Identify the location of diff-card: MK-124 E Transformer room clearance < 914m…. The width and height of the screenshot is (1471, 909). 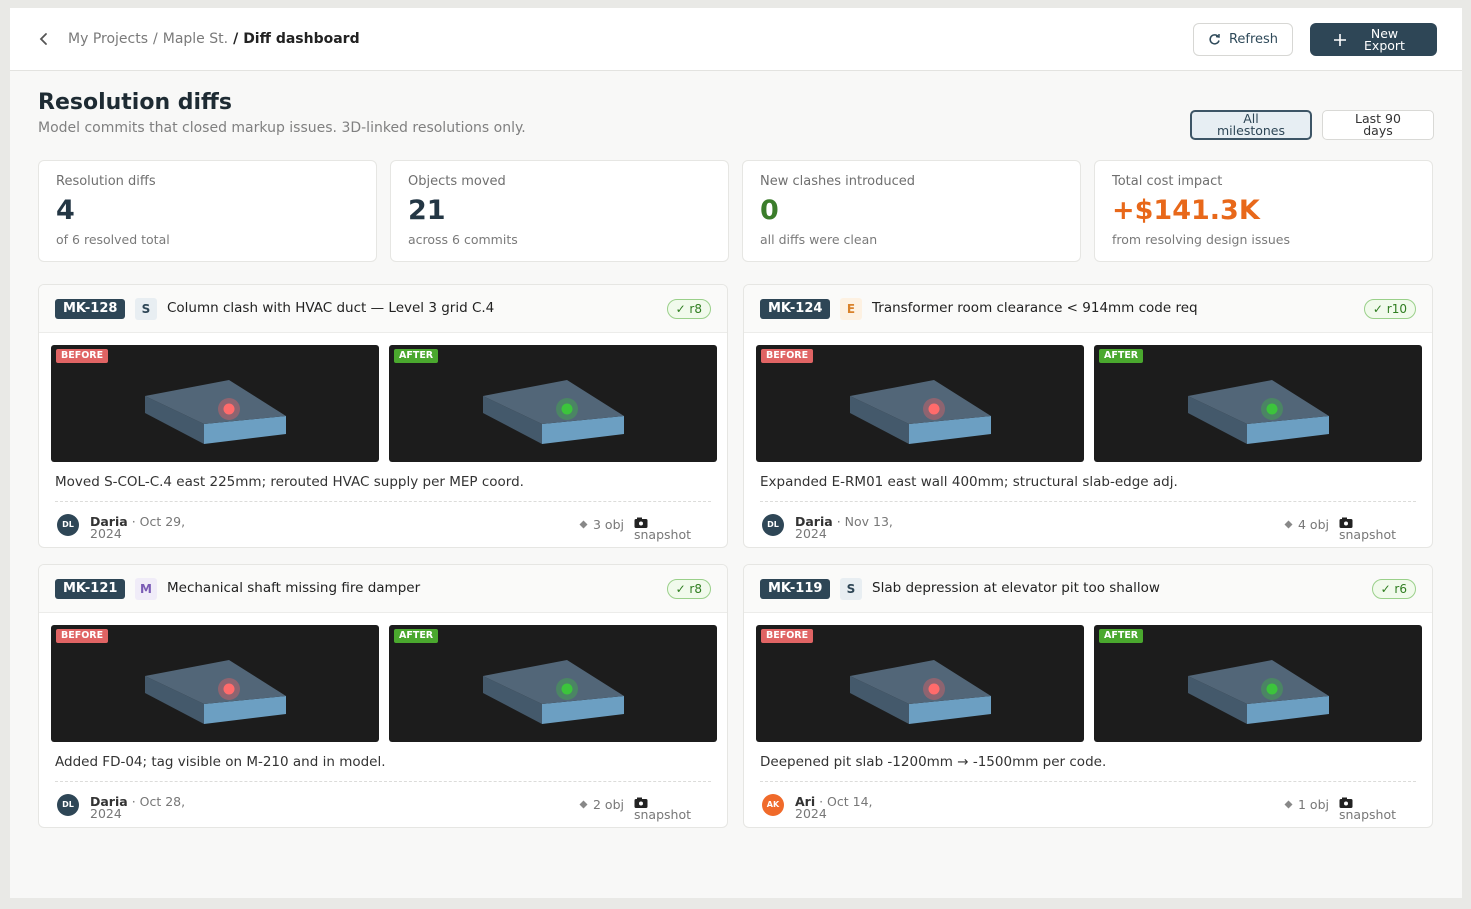
(1088, 416).